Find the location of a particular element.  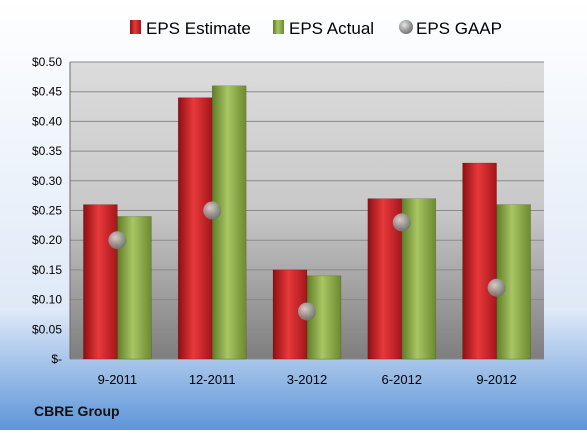

y-tick-label: $0.20 is located at coordinates (47, 240).